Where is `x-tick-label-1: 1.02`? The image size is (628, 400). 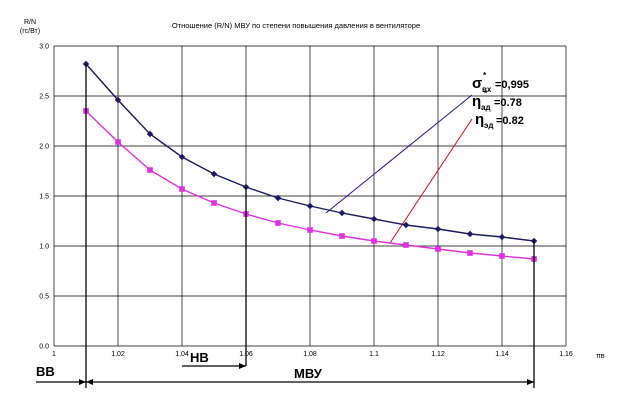
x-tick-label-1: 1.02 is located at coordinates (118, 354).